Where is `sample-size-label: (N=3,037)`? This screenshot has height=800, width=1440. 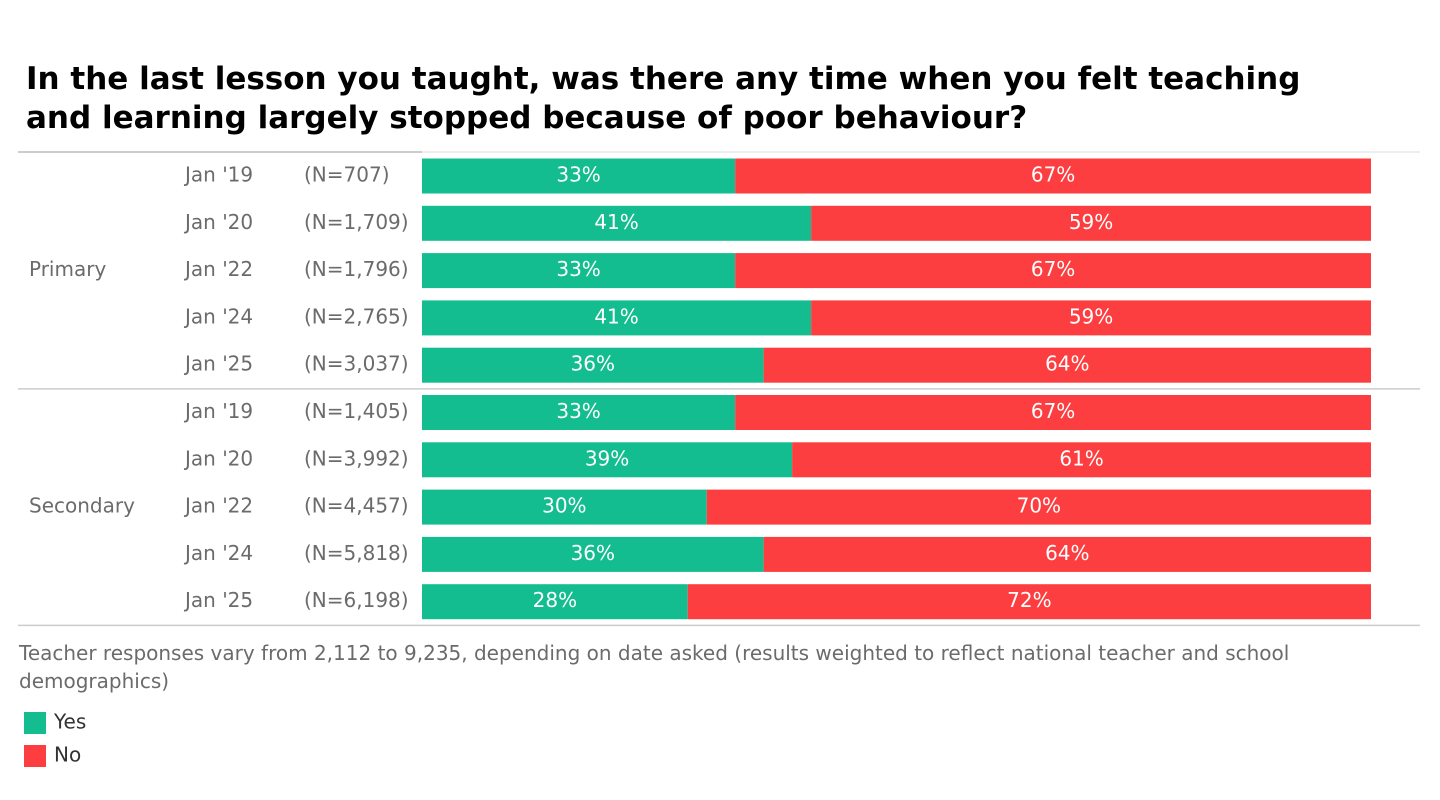 sample-size-label: (N=3,037) is located at coordinates (356, 364).